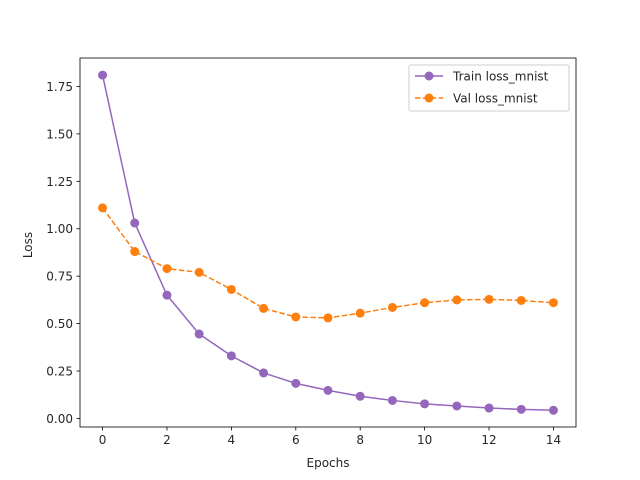 Image resolution: width=640 pixels, height=480 pixels. Describe the element at coordinates (59, 324) in the screenshot. I see `y-tick-label-2: 0.50` at that location.